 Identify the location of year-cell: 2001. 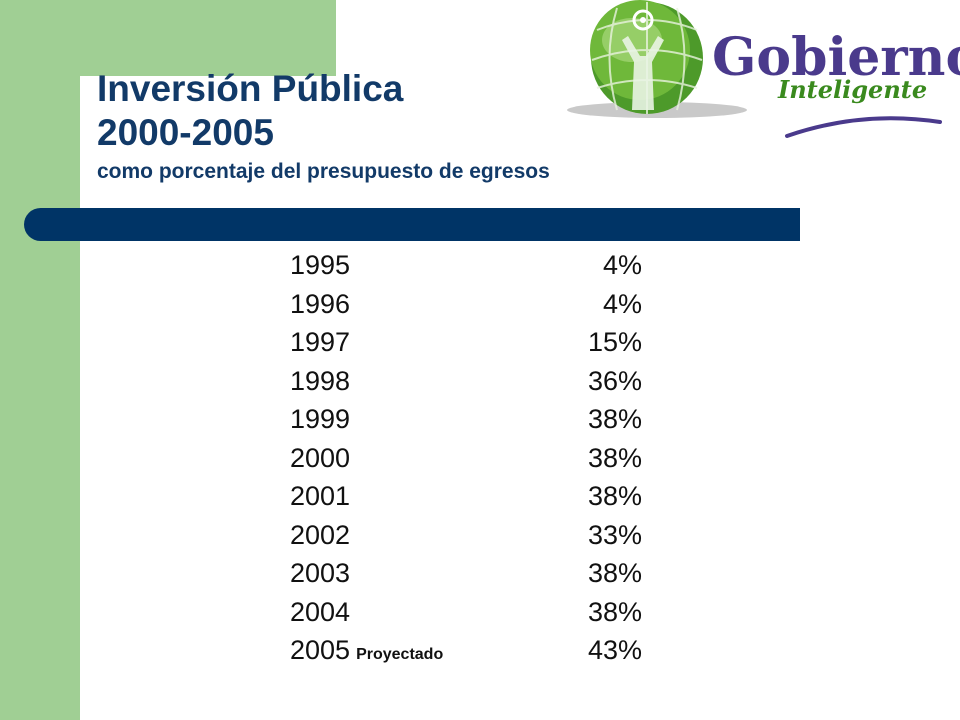
(320, 496).